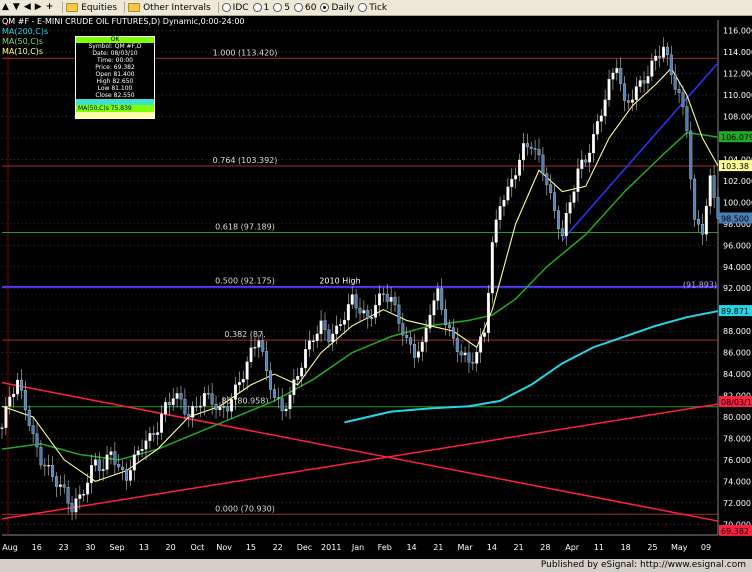 This screenshot has height=572, width=752. I want to click on equities-menu: Equities, so click(91, 7).